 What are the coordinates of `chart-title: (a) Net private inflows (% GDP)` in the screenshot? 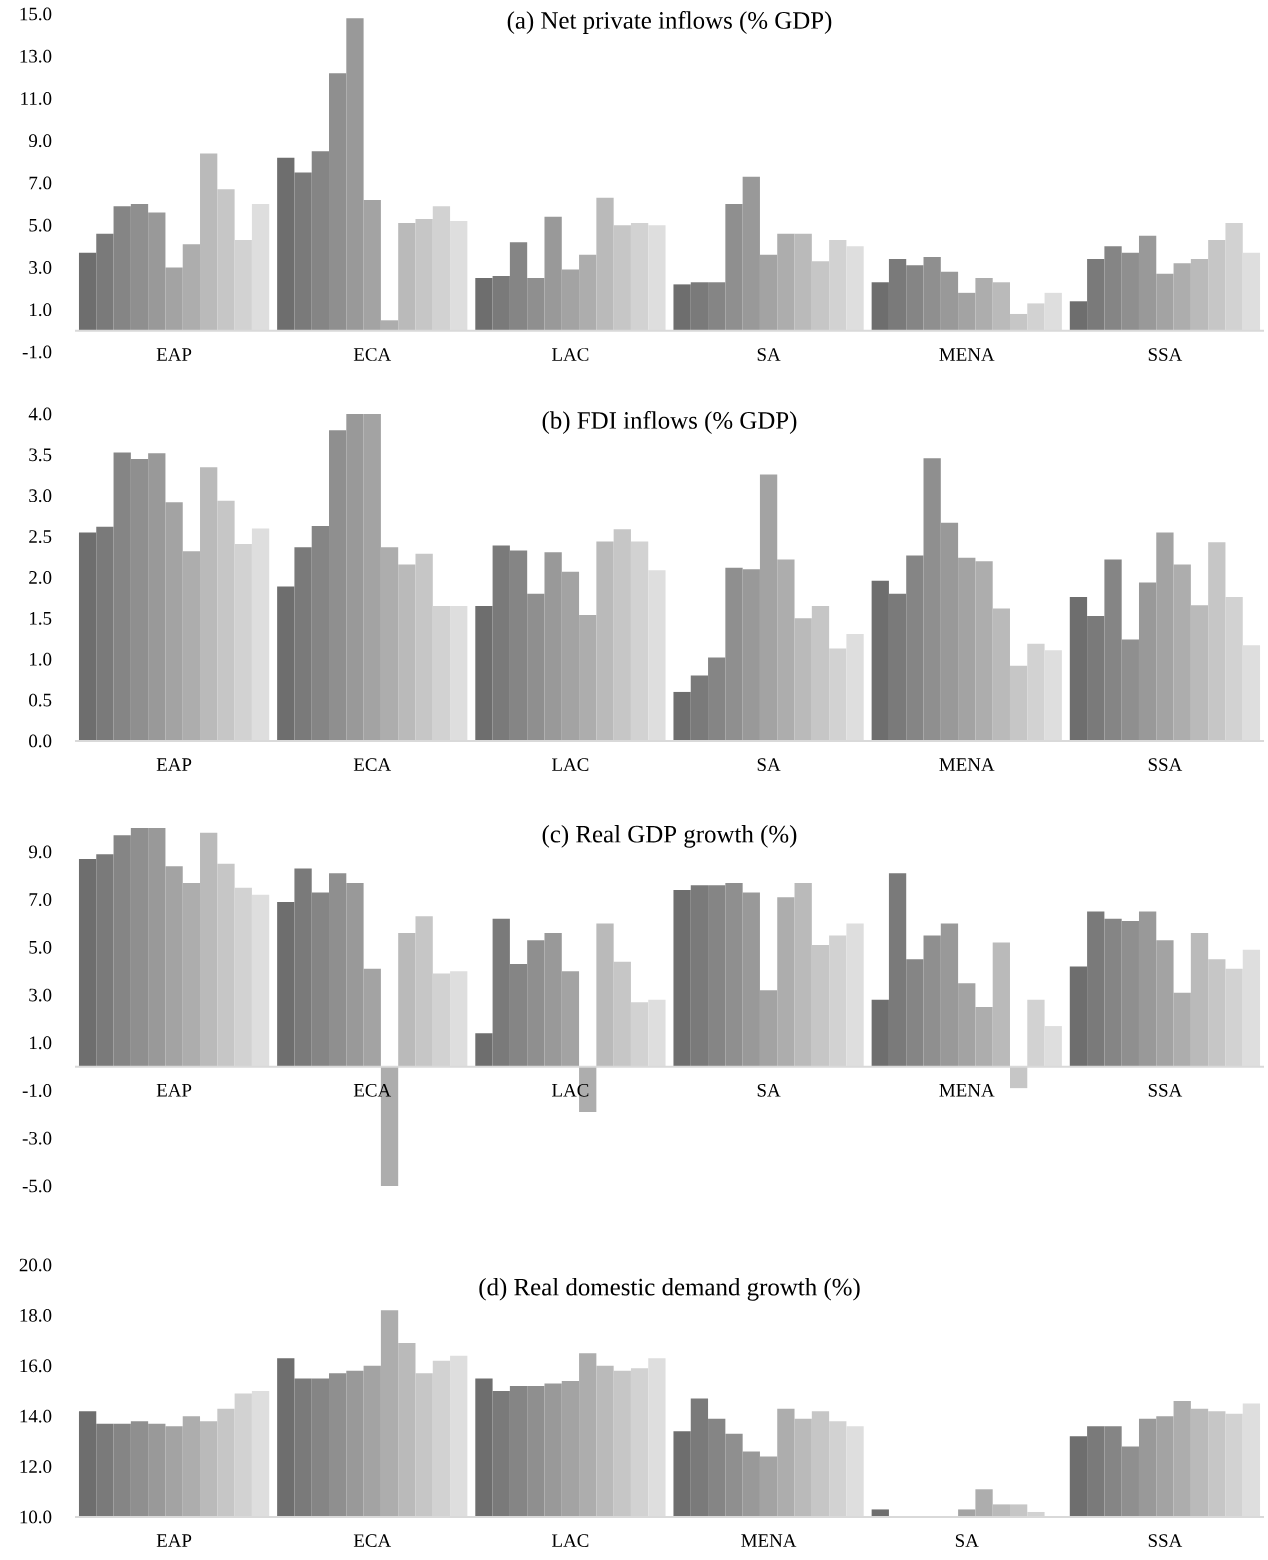 It's located at (669, 22).